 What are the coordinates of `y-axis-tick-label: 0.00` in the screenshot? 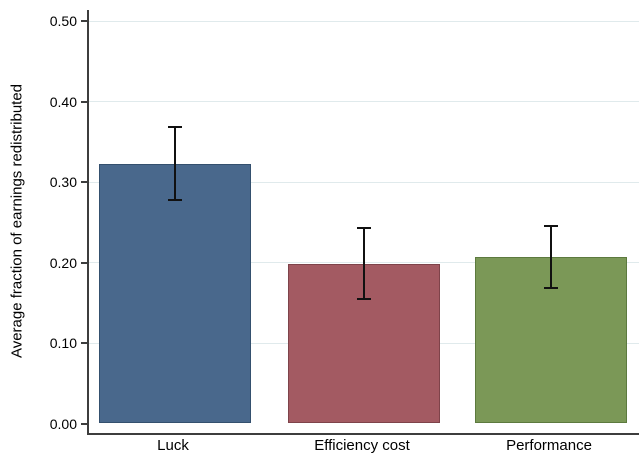 It's located at (63, 423).